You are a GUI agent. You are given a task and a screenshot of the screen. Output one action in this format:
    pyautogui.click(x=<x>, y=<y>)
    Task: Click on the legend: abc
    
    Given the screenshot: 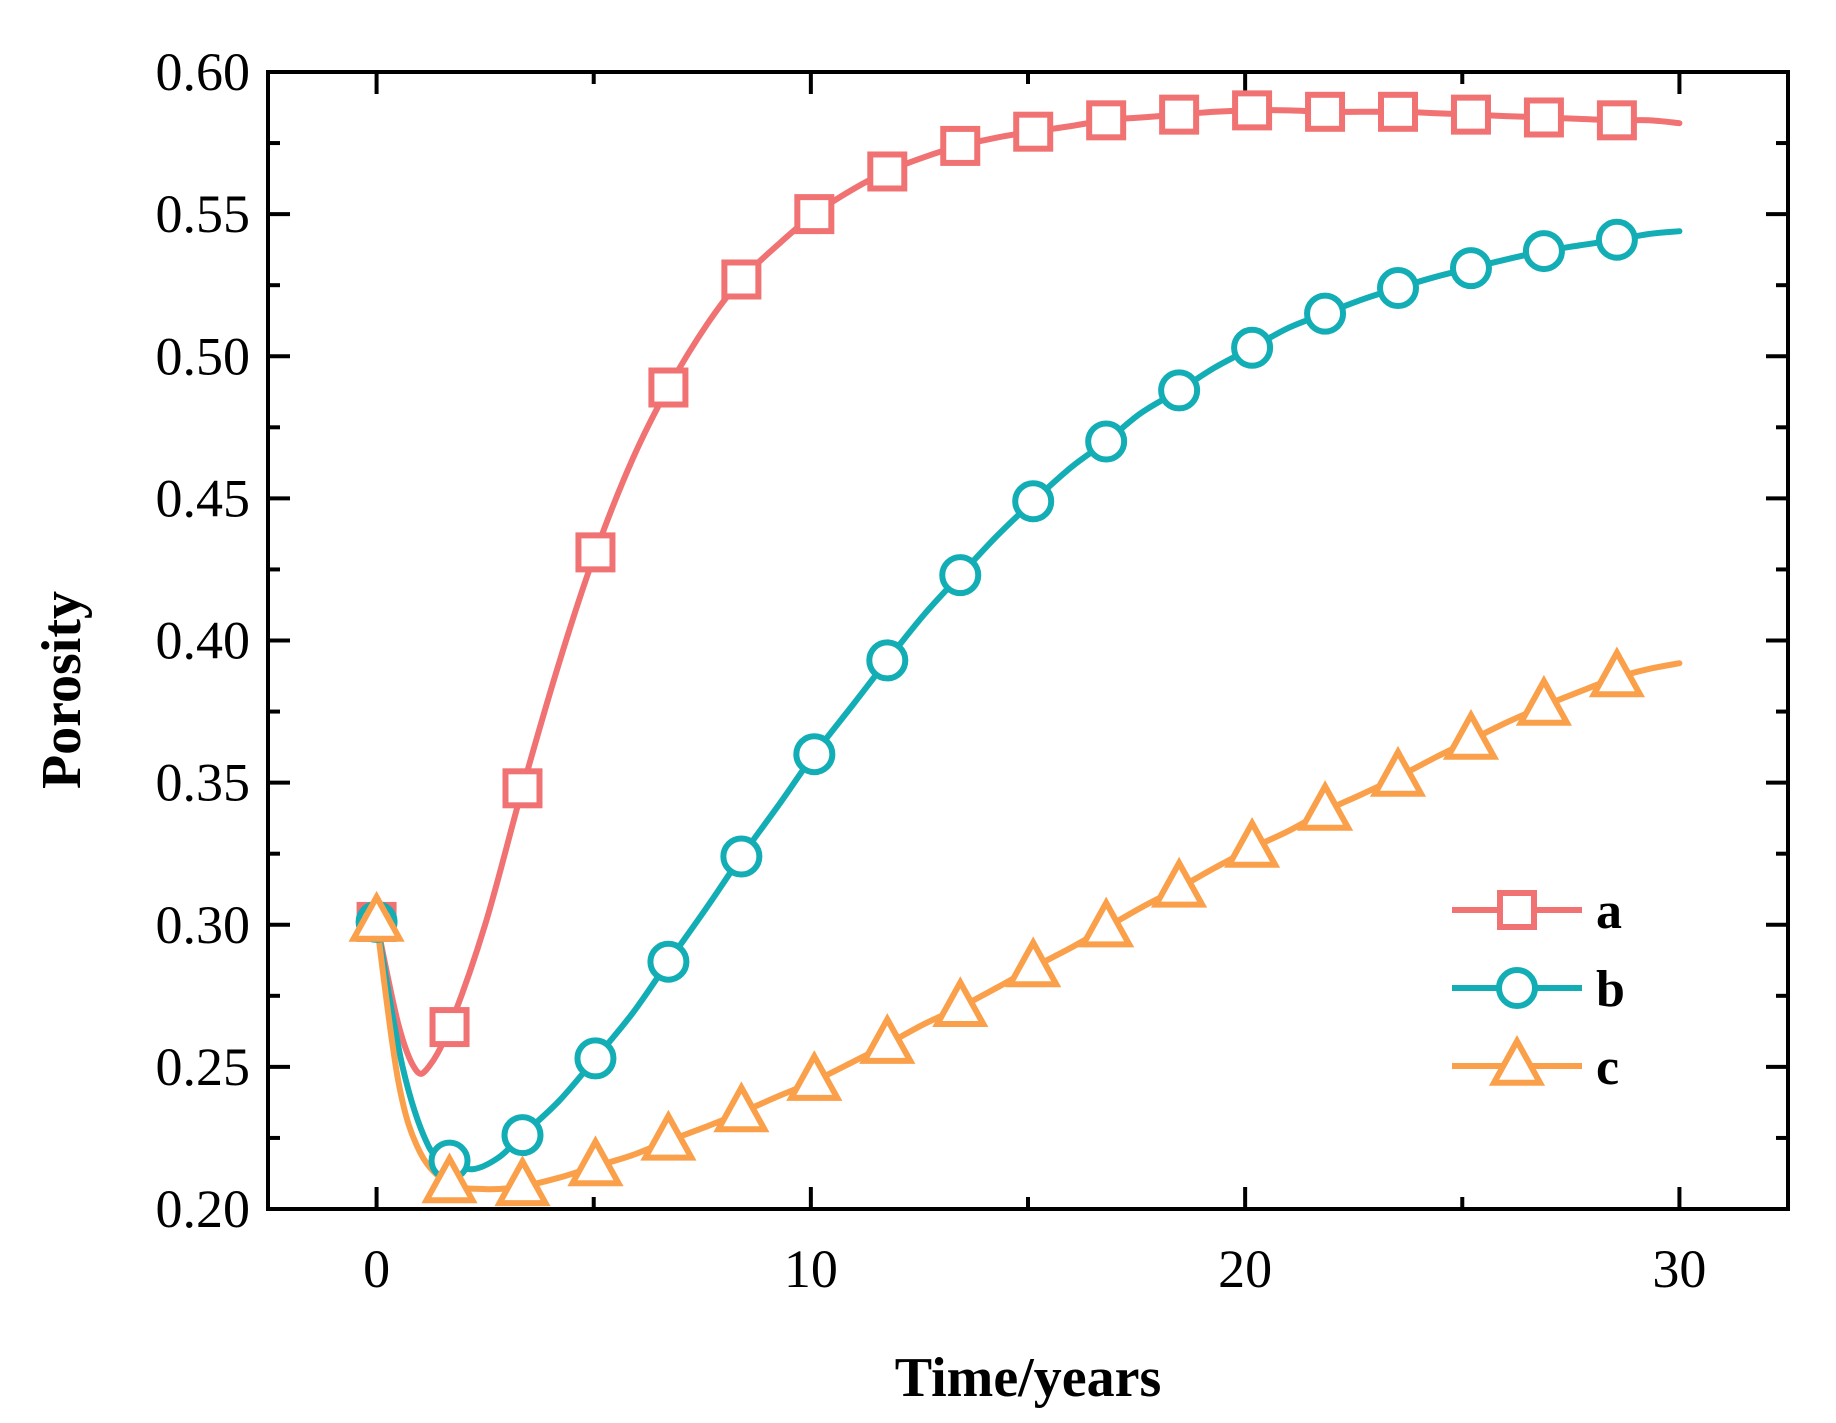 What is the action you would take?
    pyautogui.click(x=1538, y=989)
    